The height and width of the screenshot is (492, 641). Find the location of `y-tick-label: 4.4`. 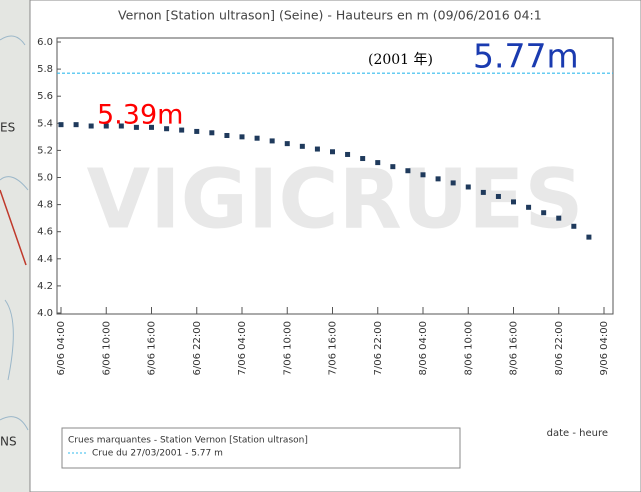

y-tick-label: 4.4 is located at coordinates (45, 259).